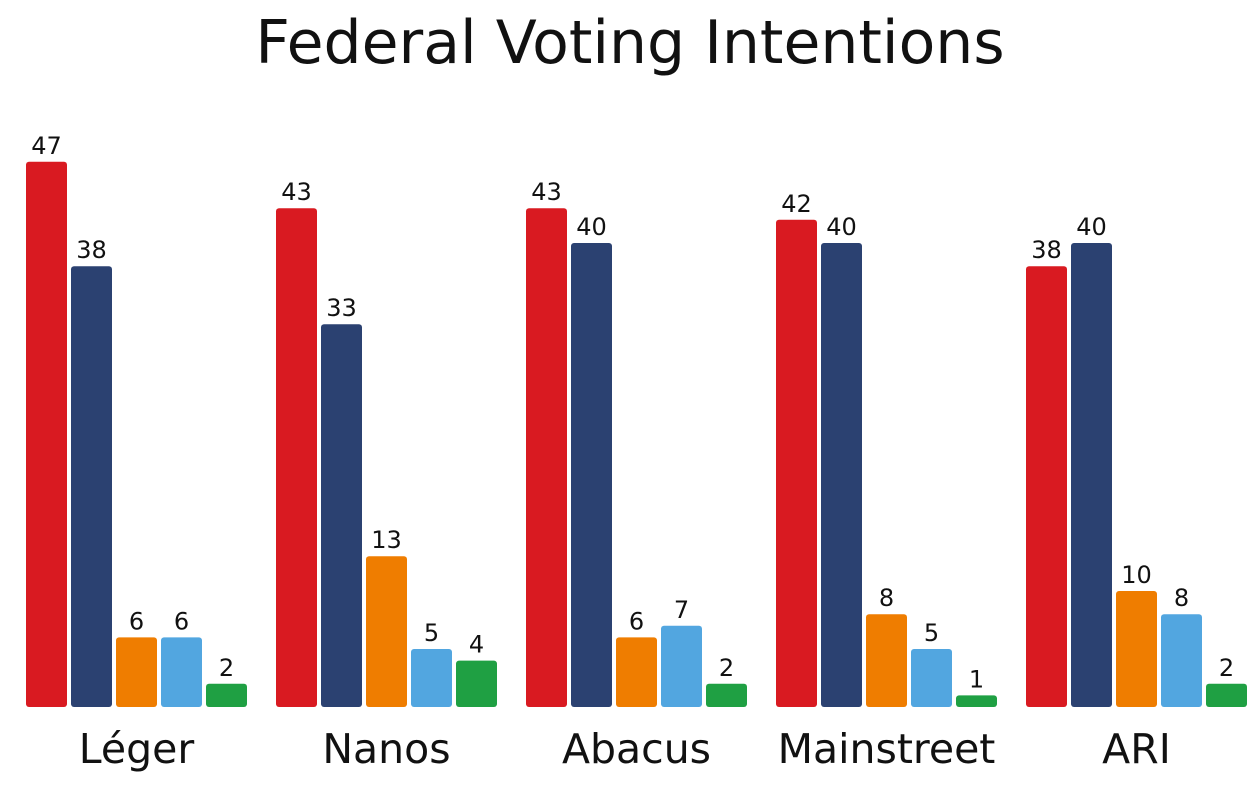  I want to click on data-label-leger-3: 6, so click(136, 621).